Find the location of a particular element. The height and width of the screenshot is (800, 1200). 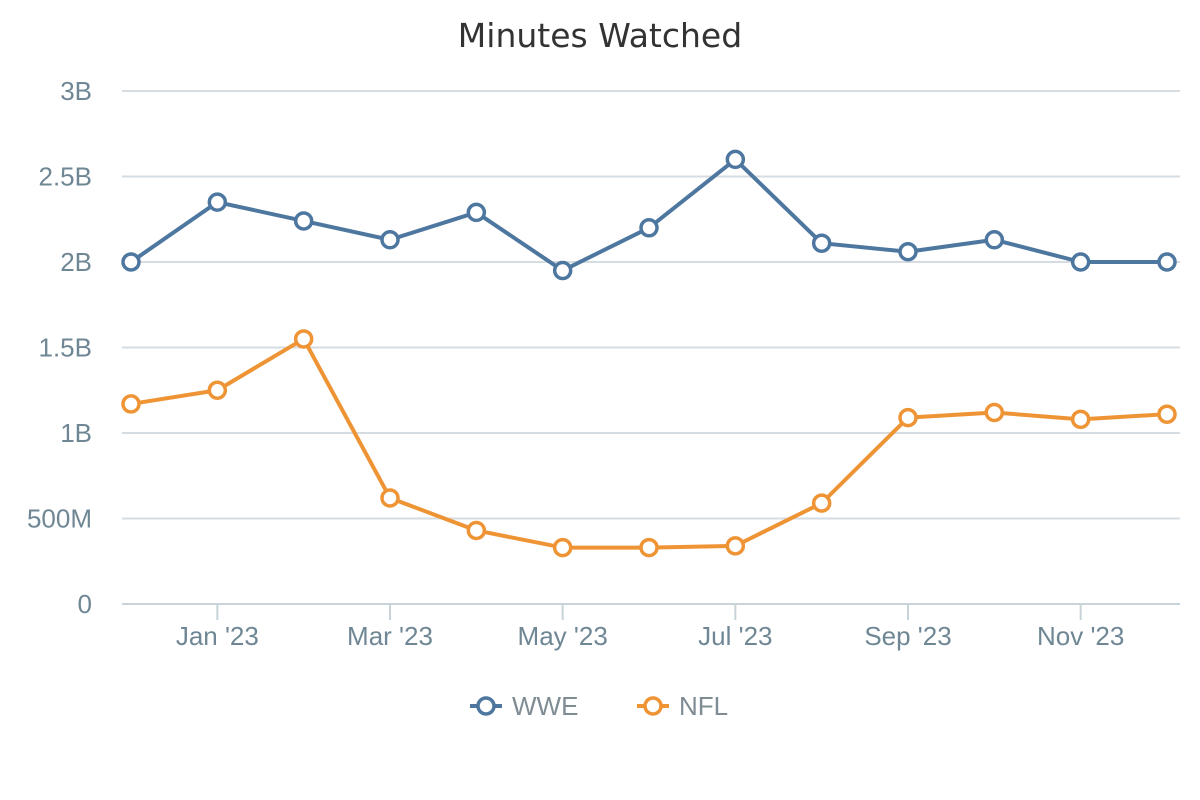

legend: WWE NFL is located at coordinates (599, 706).